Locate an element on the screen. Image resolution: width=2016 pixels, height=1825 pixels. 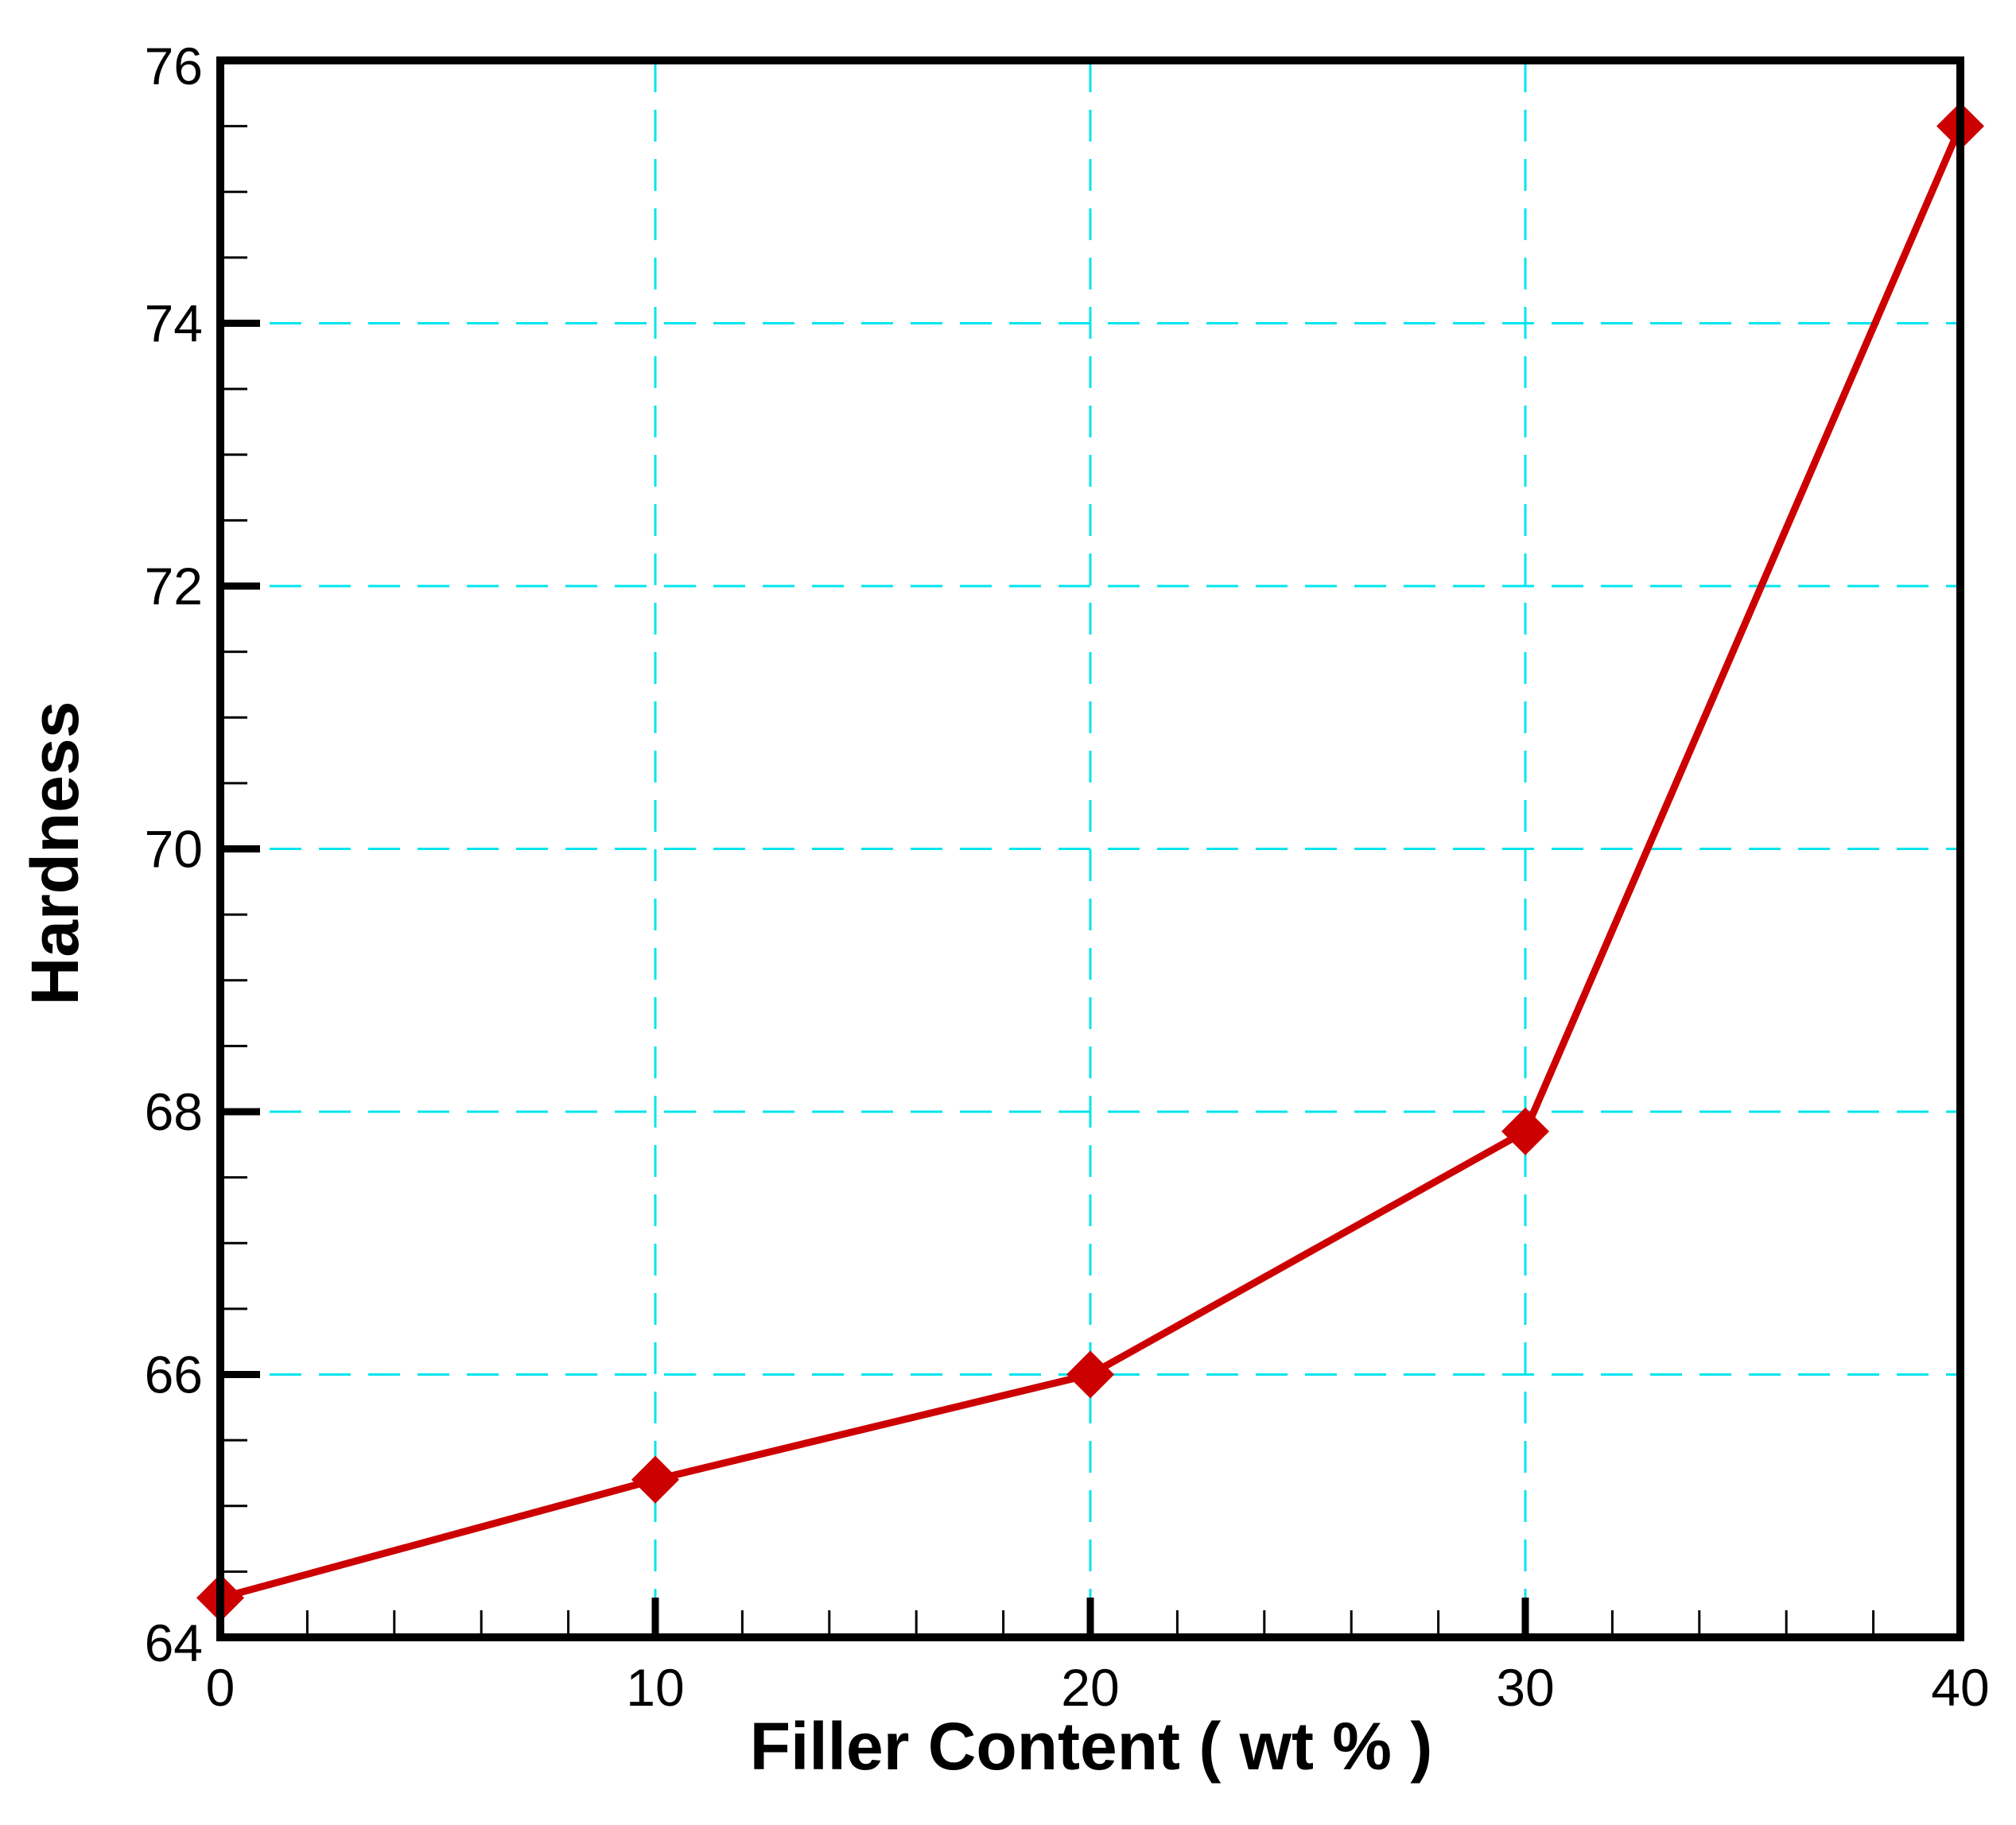
y-tick-label: 68 is located at coordinates (174, 1111).